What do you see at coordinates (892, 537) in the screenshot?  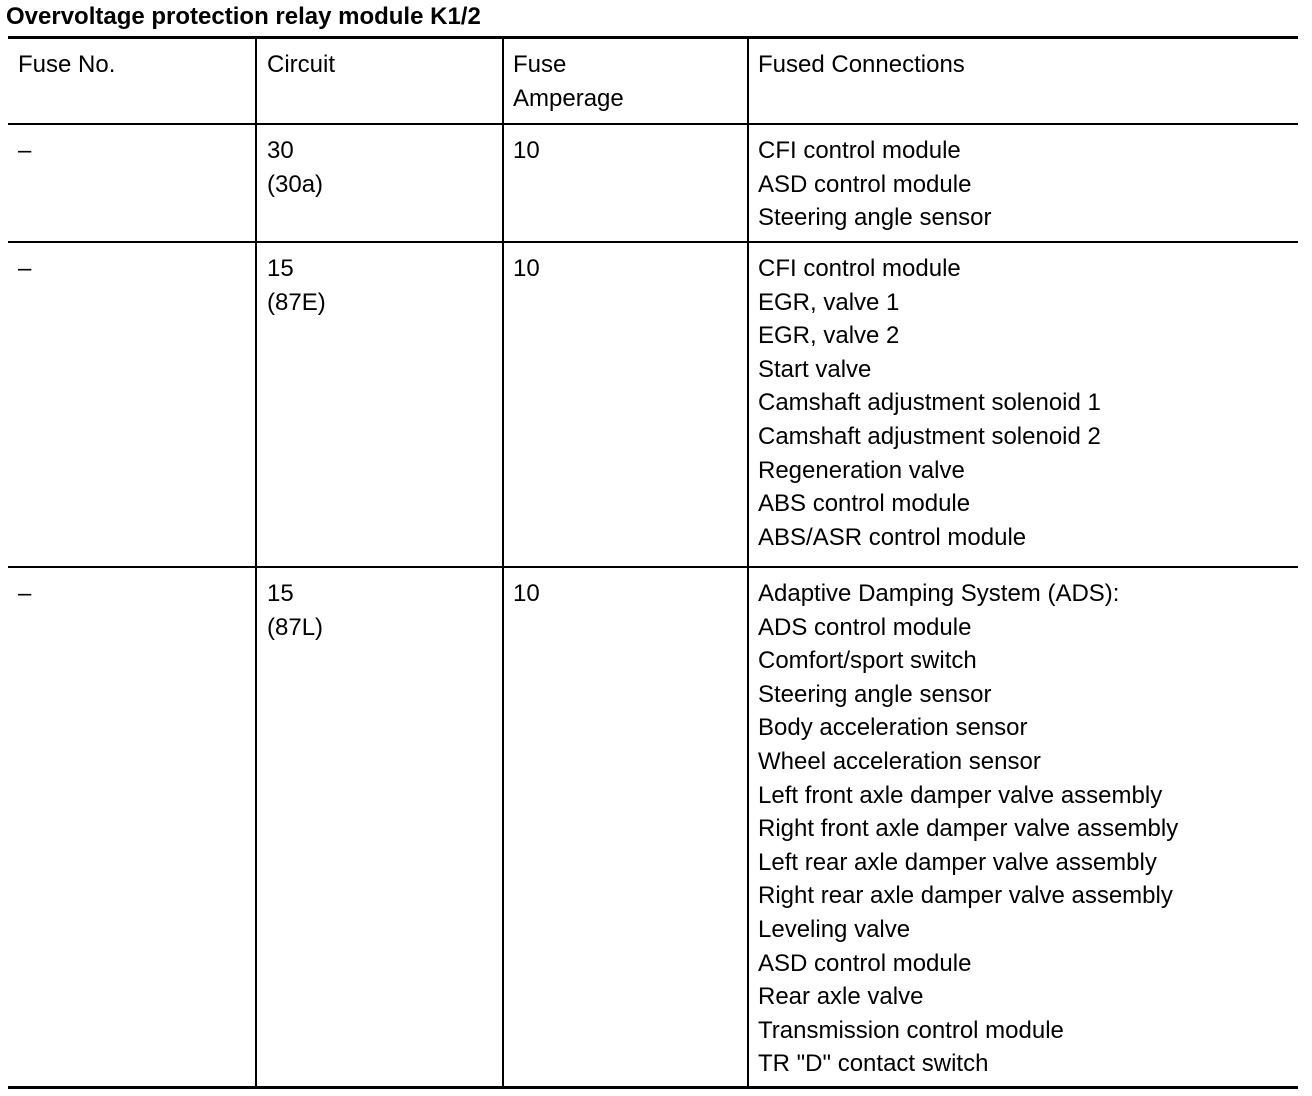 I see `fused-connections: ABS/ASR control module` at bounding box center [892, 537].